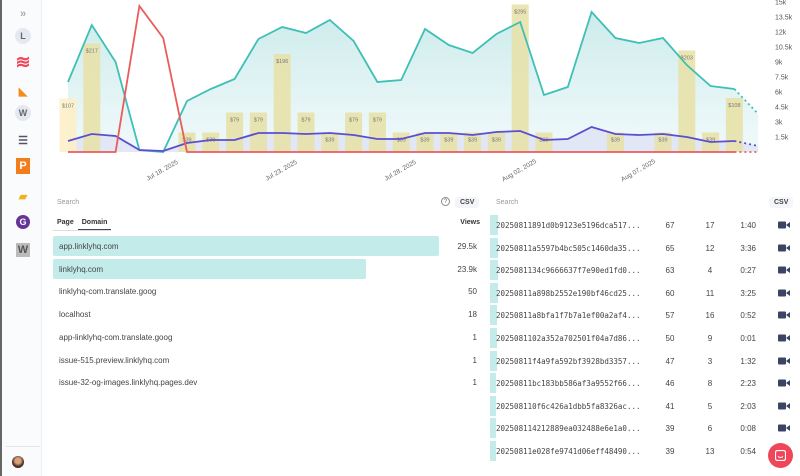  I want to click on duration: 0:52, so click(748, 316).